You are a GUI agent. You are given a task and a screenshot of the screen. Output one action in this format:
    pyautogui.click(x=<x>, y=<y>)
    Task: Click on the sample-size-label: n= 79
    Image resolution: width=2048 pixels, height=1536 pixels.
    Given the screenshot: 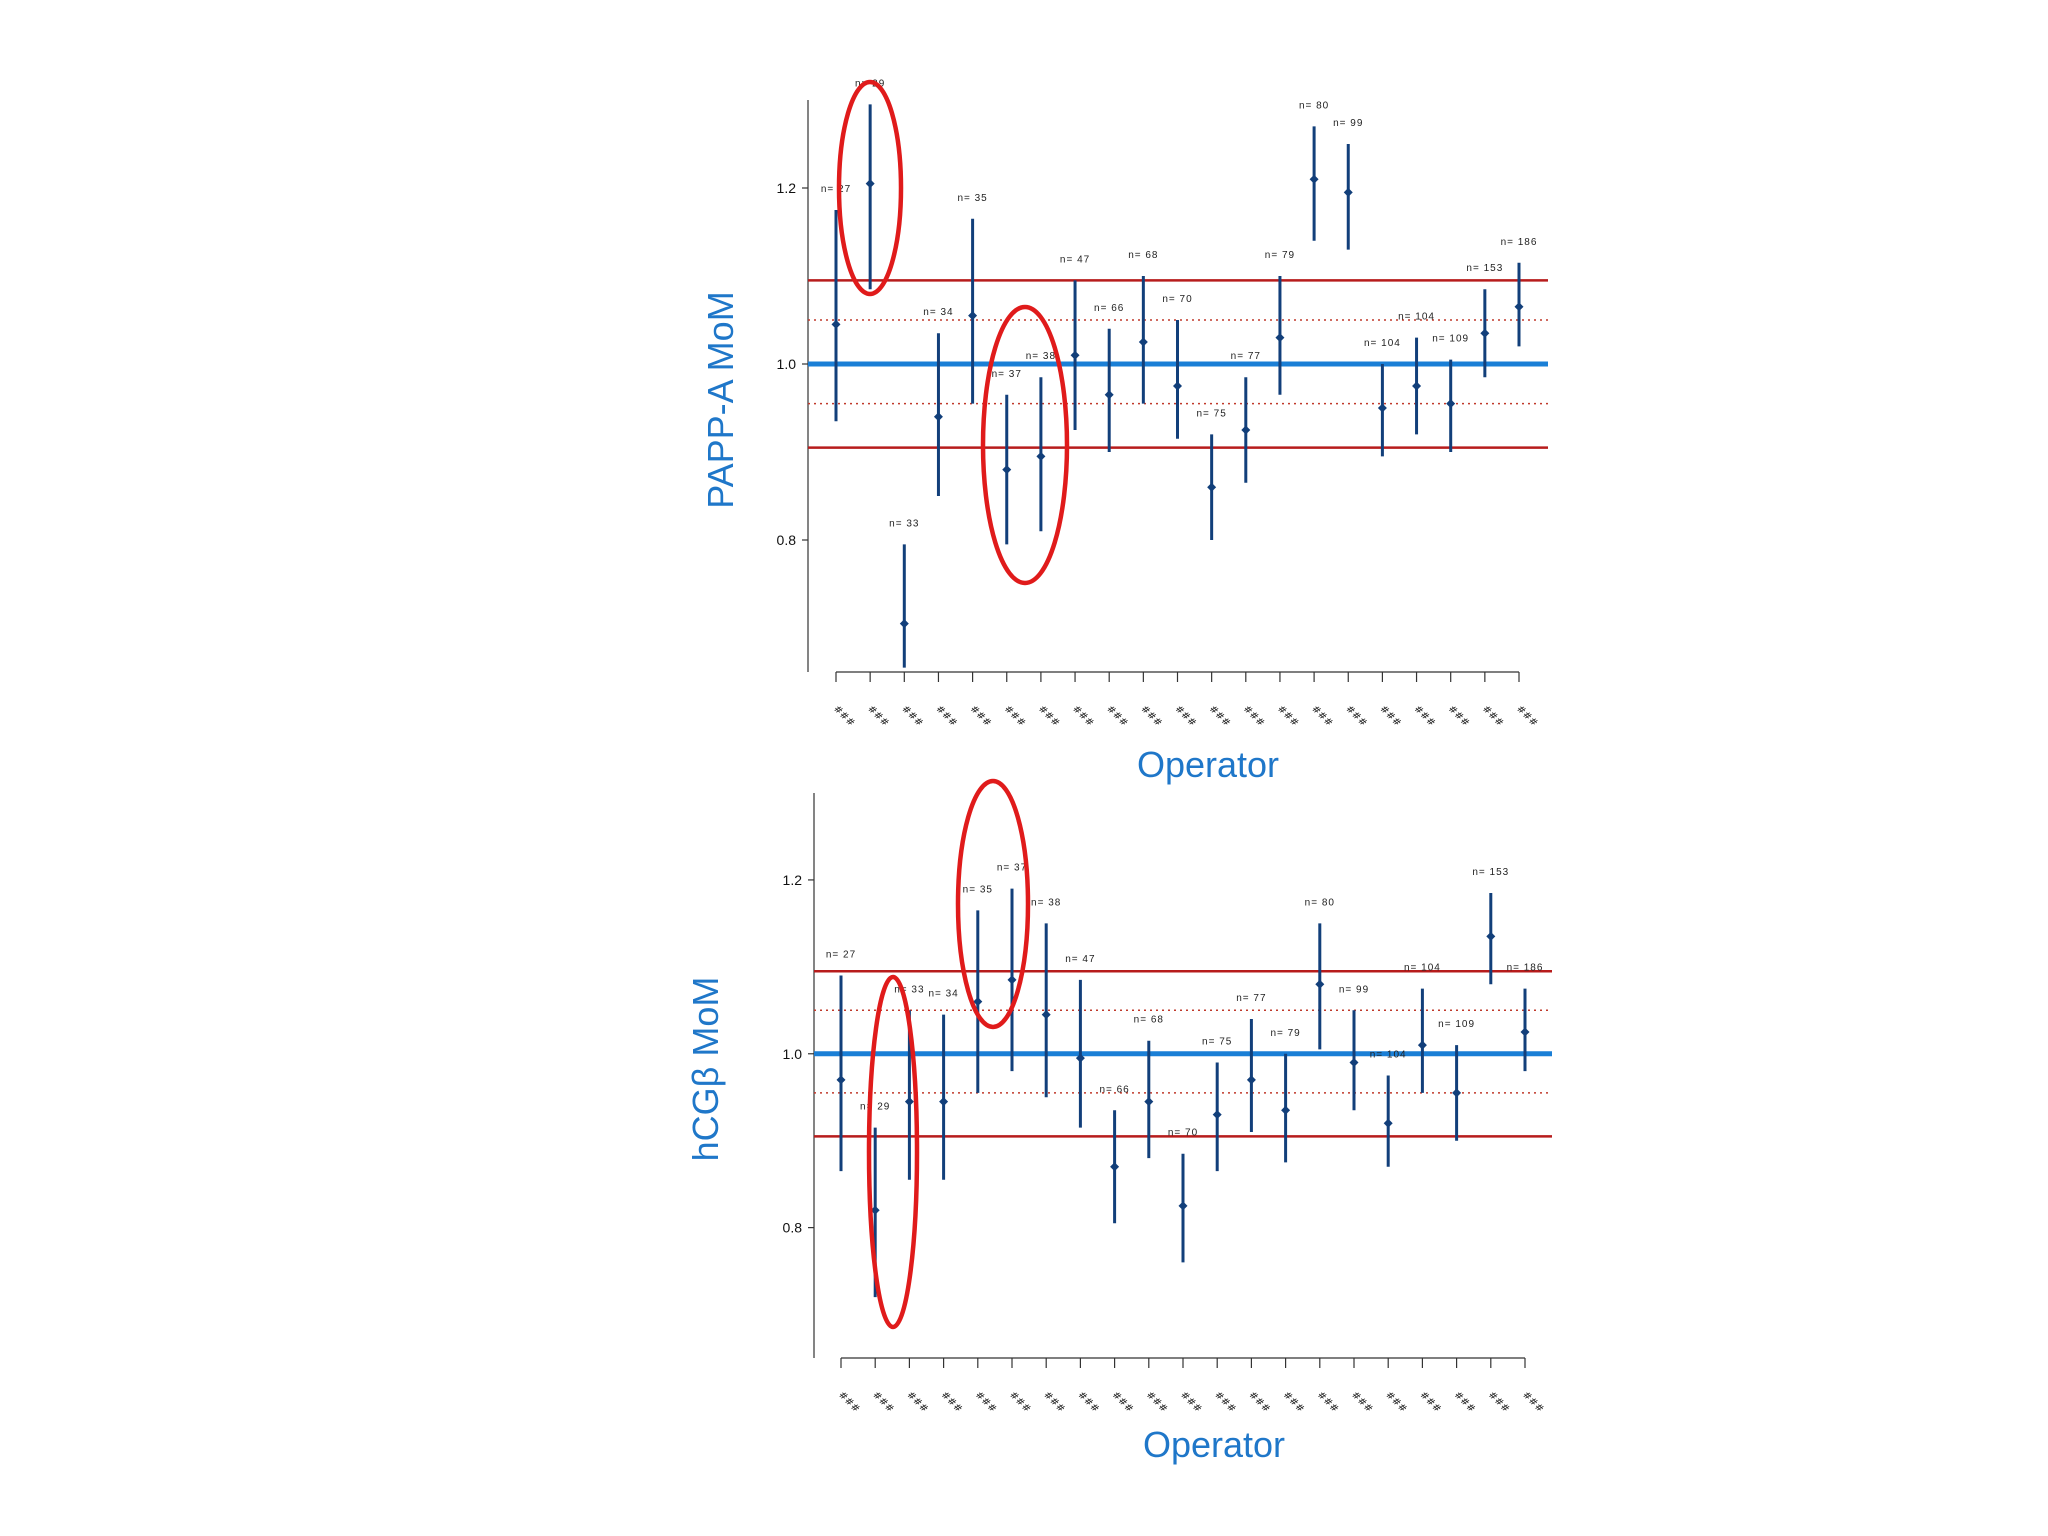 What is the action you would take?
    pyautogui.click(x=1280, y=255)
    